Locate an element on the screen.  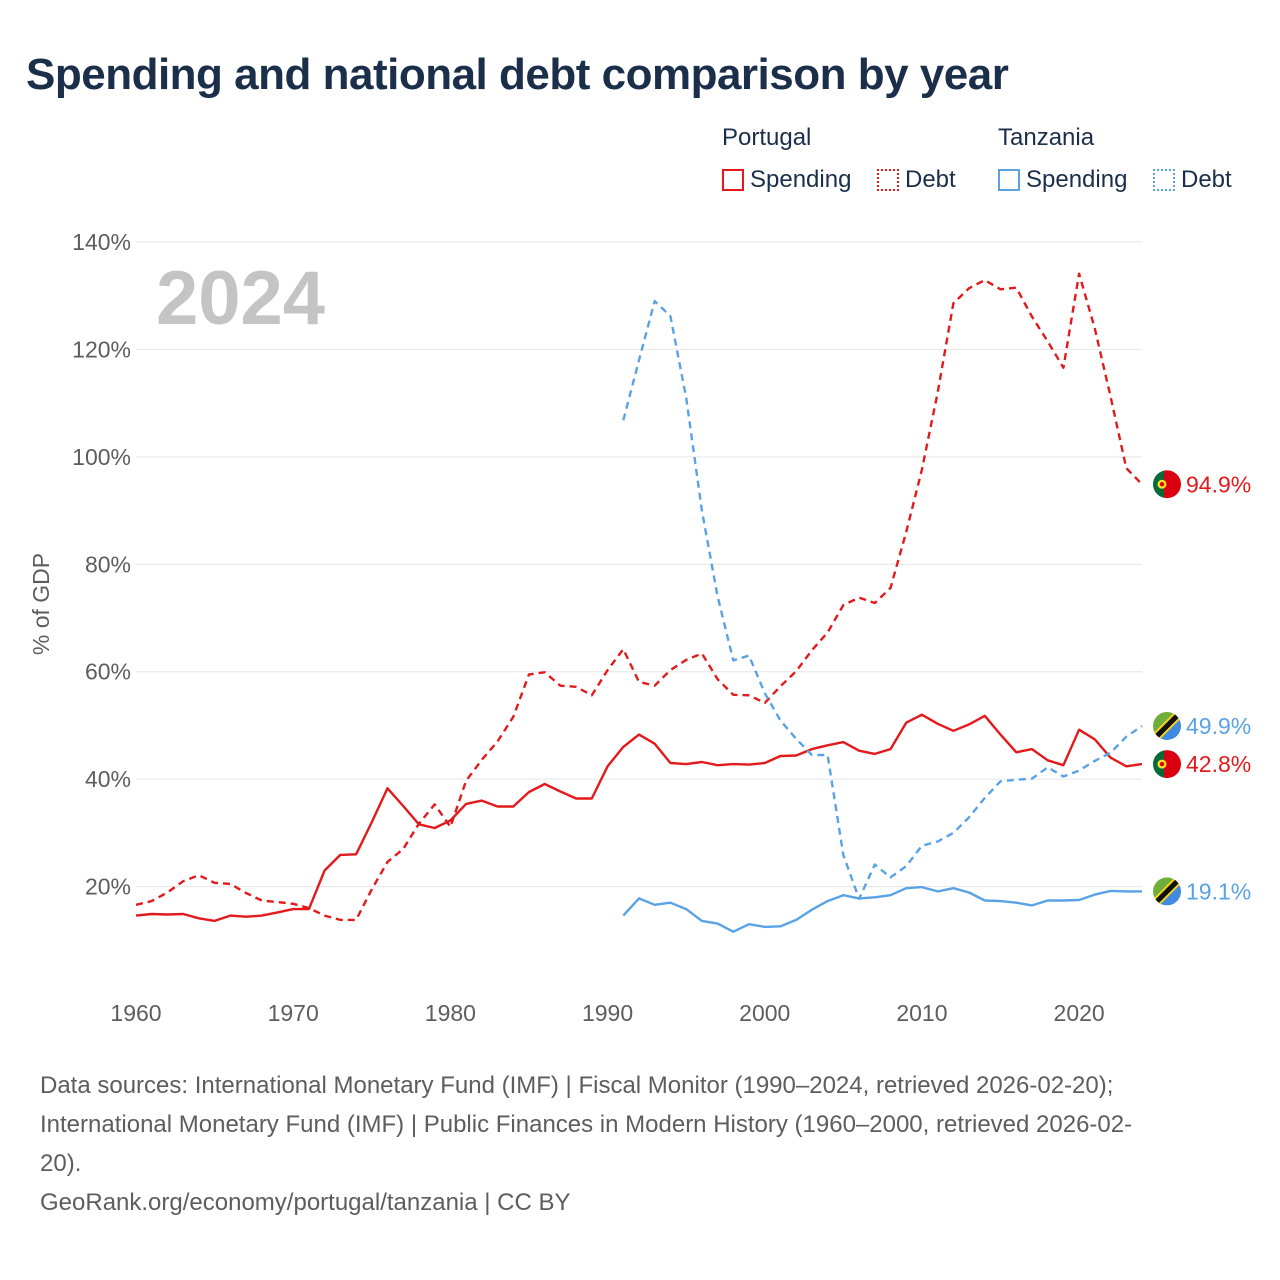
end-marker-portugal-debt: 94.9% is located at coordinates (1202, 484).